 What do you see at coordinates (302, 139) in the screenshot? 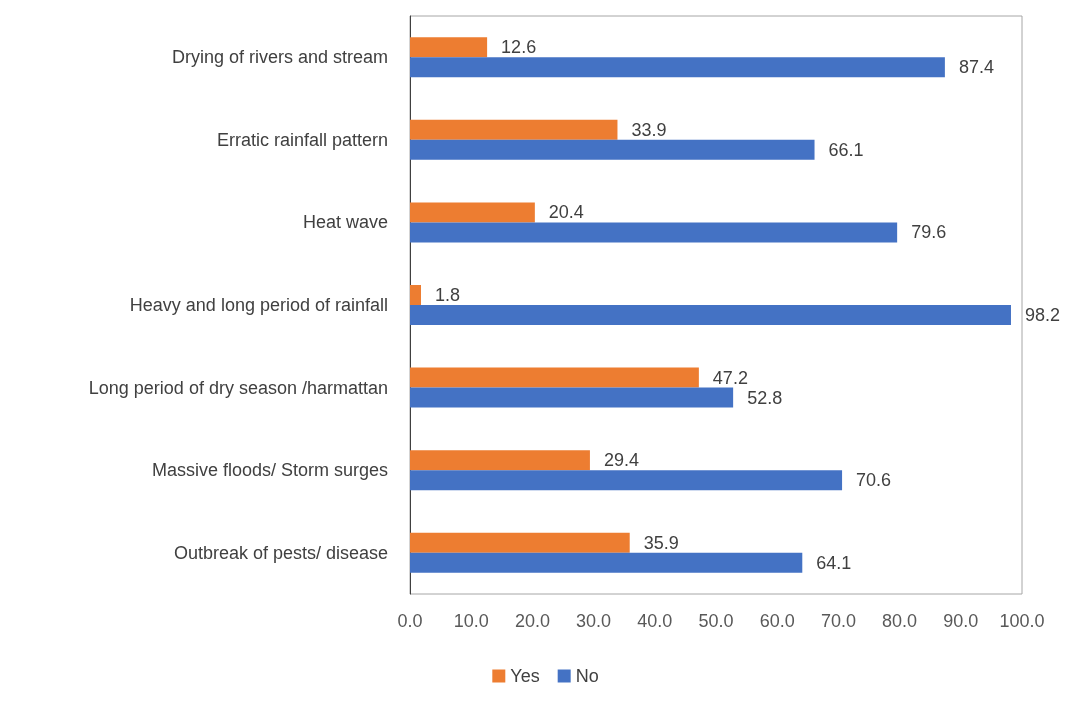
I see `y-tick-label: Erratic rainfall pattern` at bounding box center [302, 139].